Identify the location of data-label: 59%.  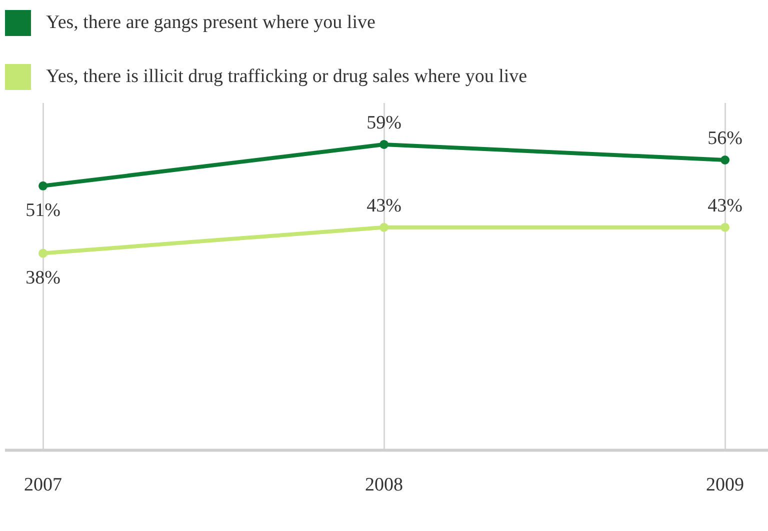
(384, 123).